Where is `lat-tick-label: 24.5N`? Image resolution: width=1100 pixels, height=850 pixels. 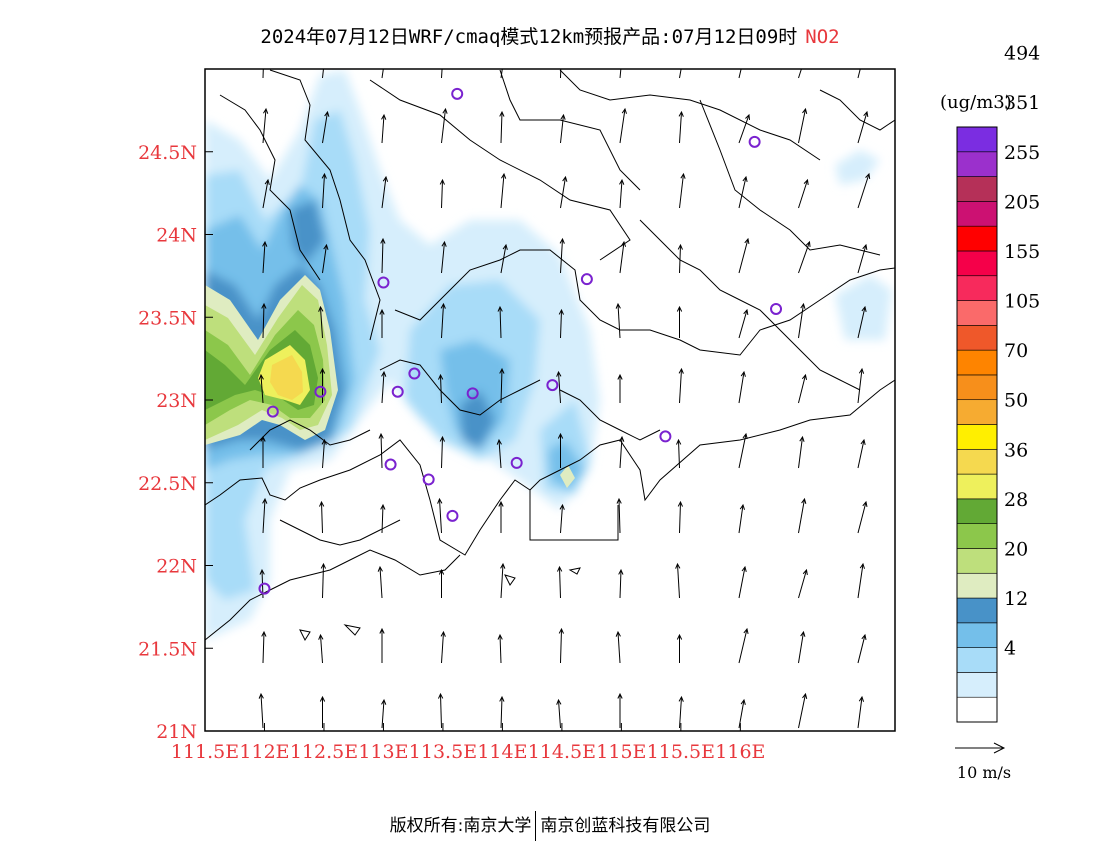 lat-tick-label: 24.5N is located at coordinates (167, 153).